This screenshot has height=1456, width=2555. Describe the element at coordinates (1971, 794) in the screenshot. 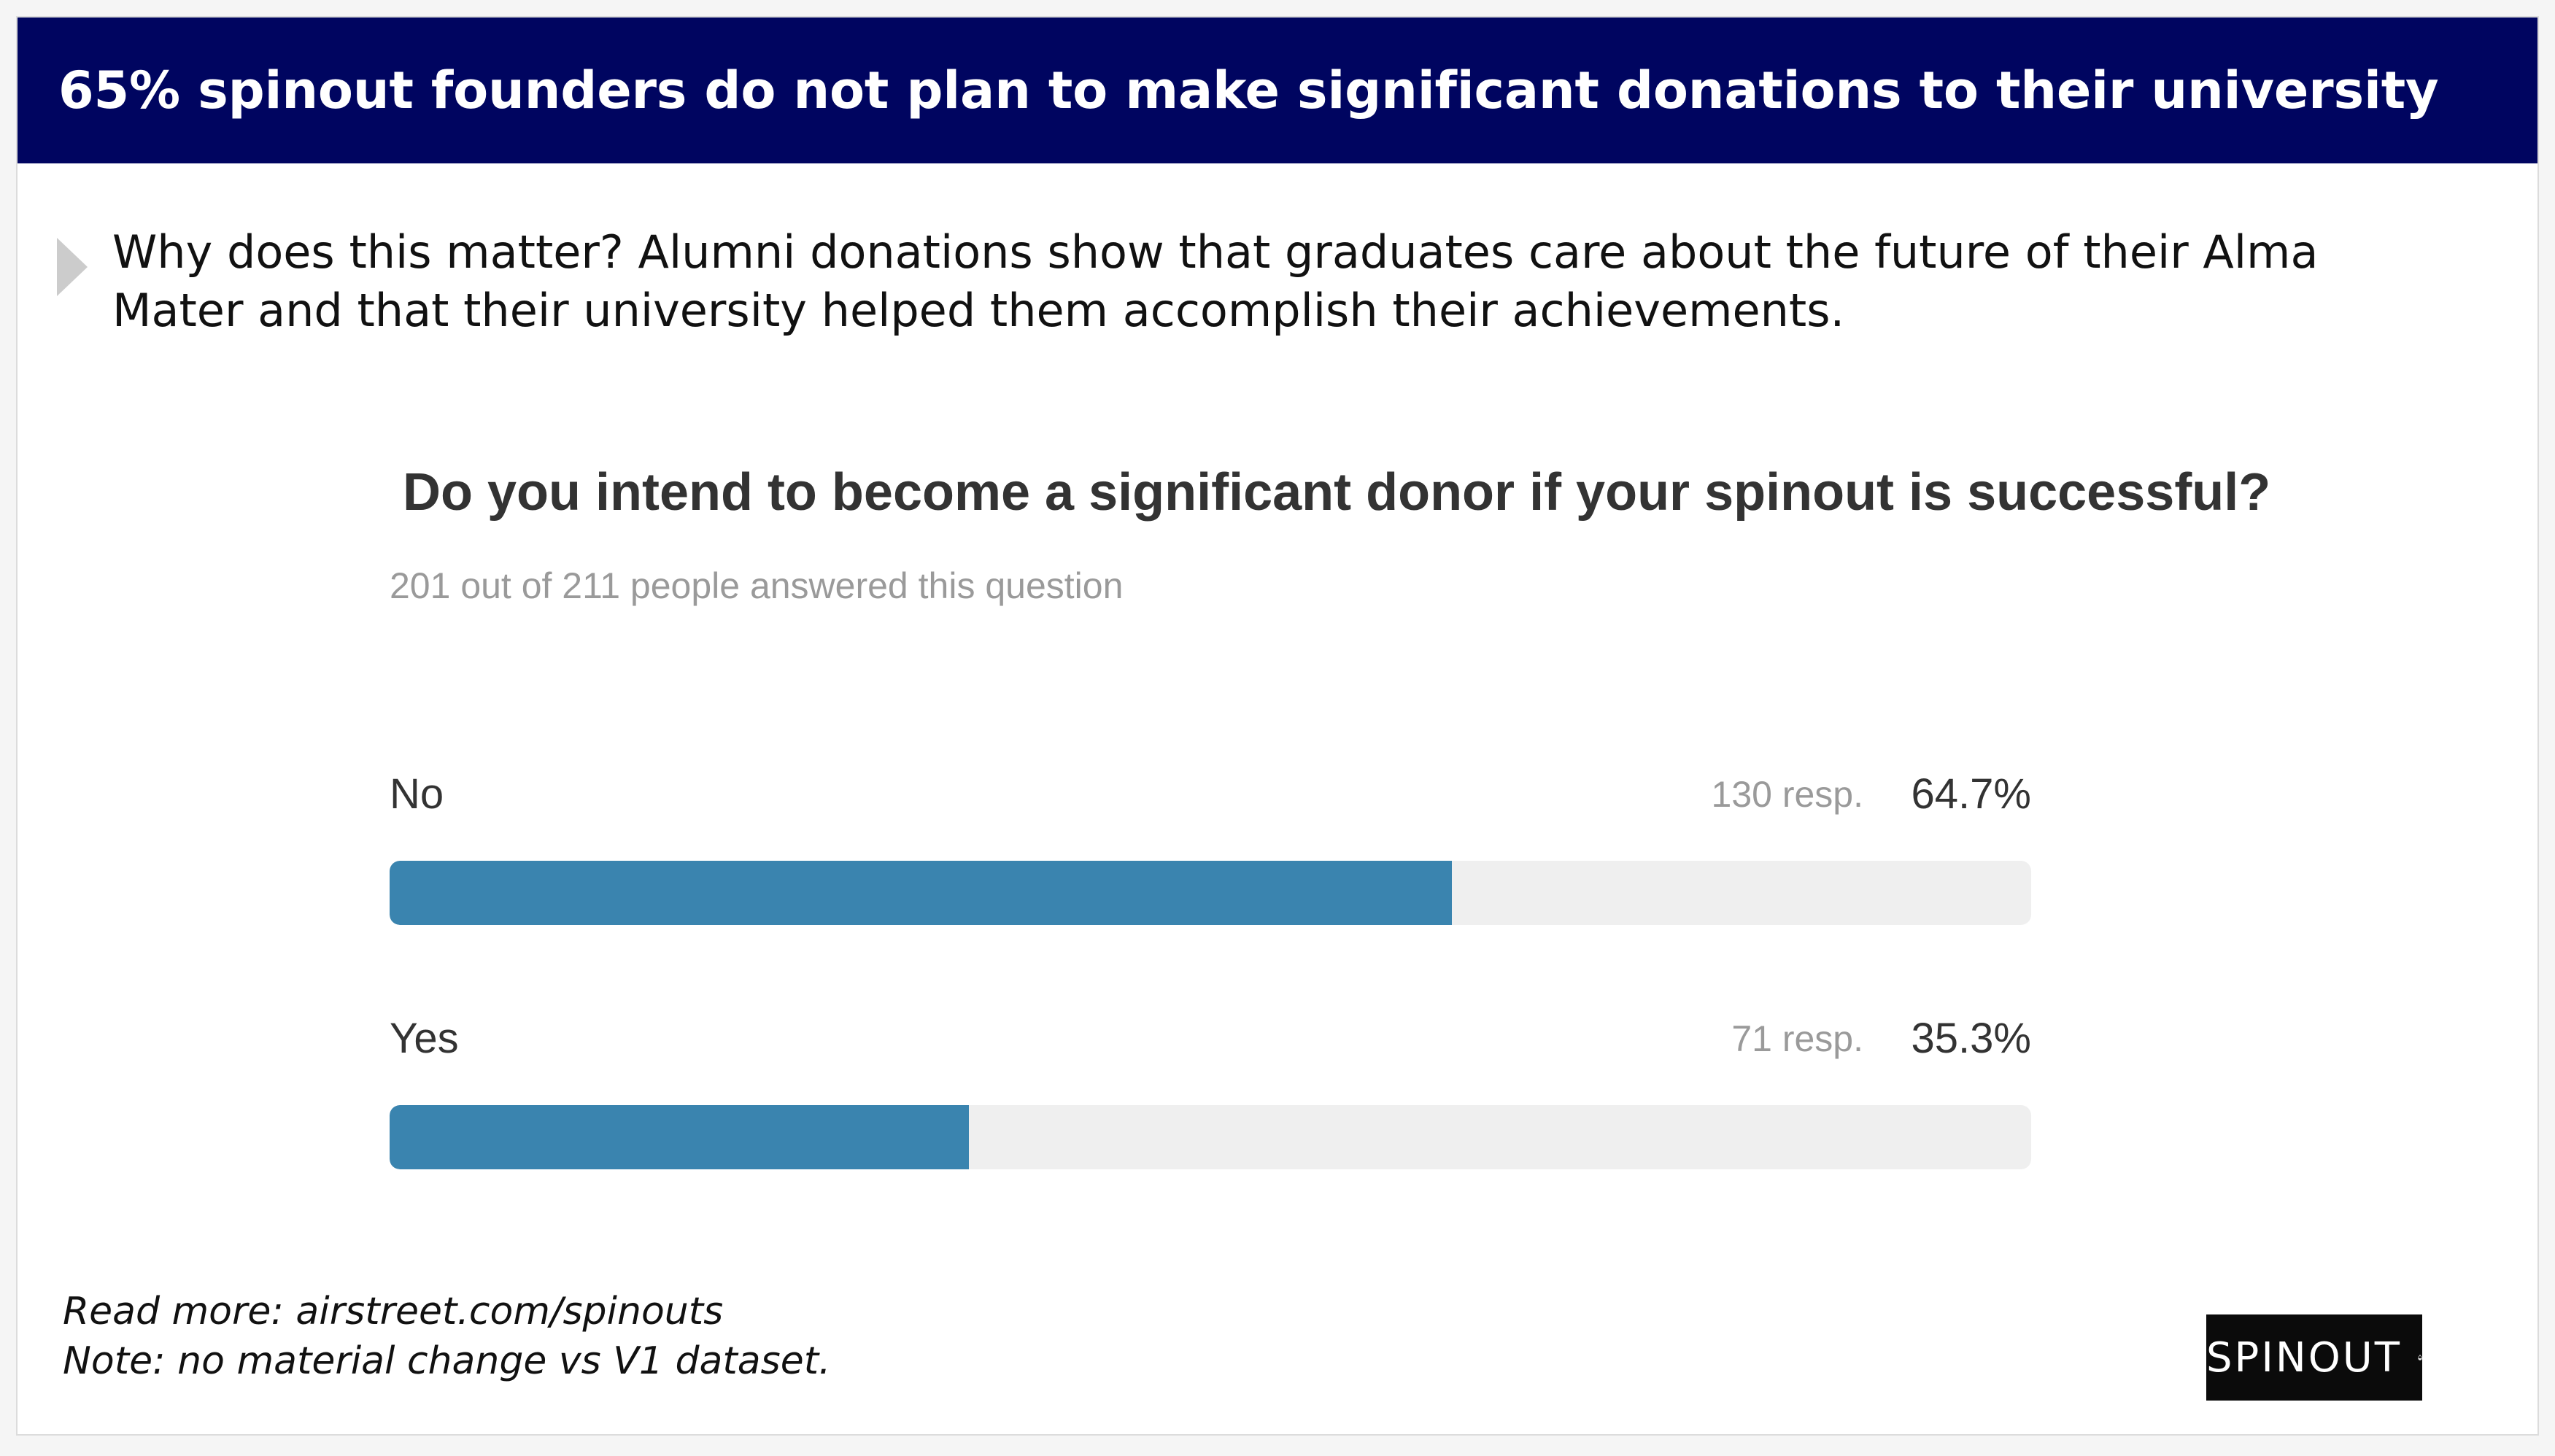

I see `option-percent: 64.7%` at that location.